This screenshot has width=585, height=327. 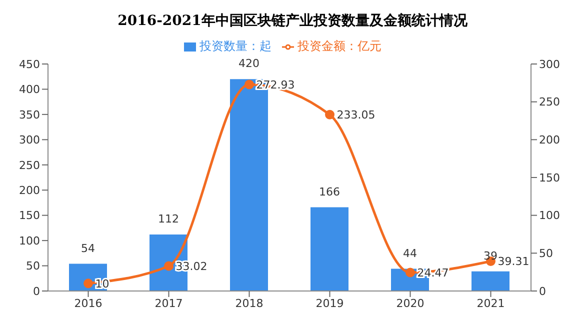 I want to click on legend-label: 投资金额：亿元, so click(x=340, y=46).